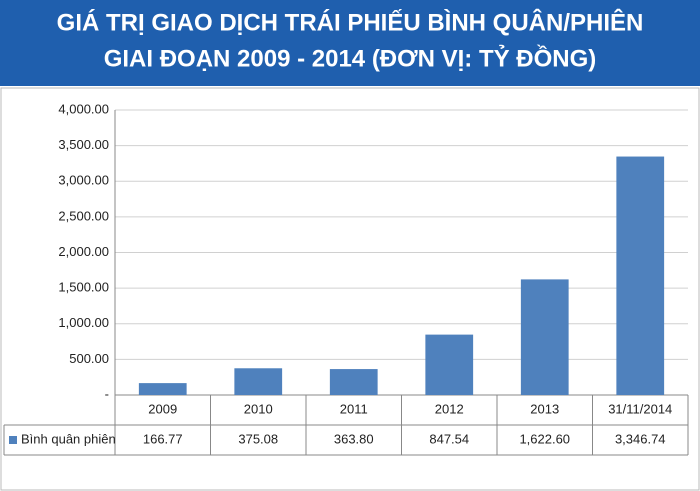  Describe the element at coordinates (83, 251) in the screenshot. I see `y-tick-label: 2,000.00` at that location.